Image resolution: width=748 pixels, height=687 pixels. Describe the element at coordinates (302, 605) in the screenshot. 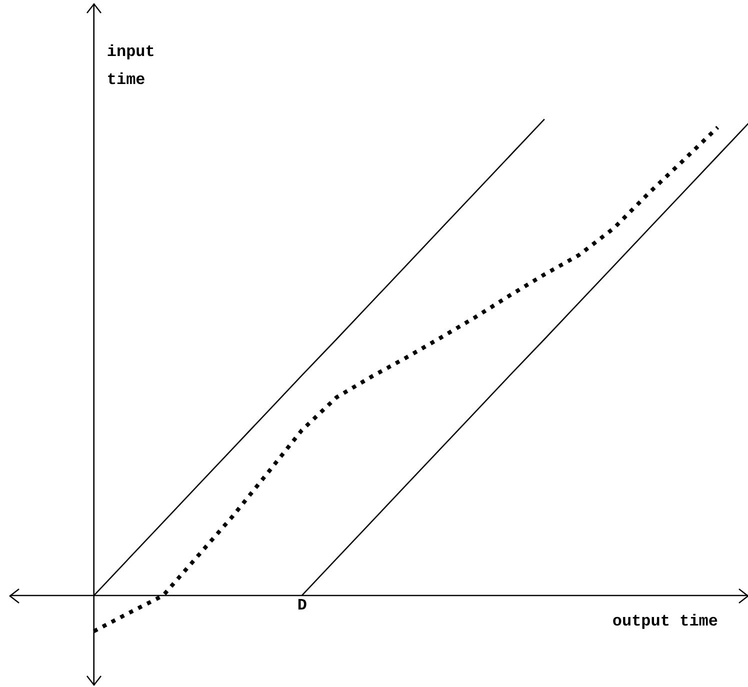

I see `annotation: D` at that location.